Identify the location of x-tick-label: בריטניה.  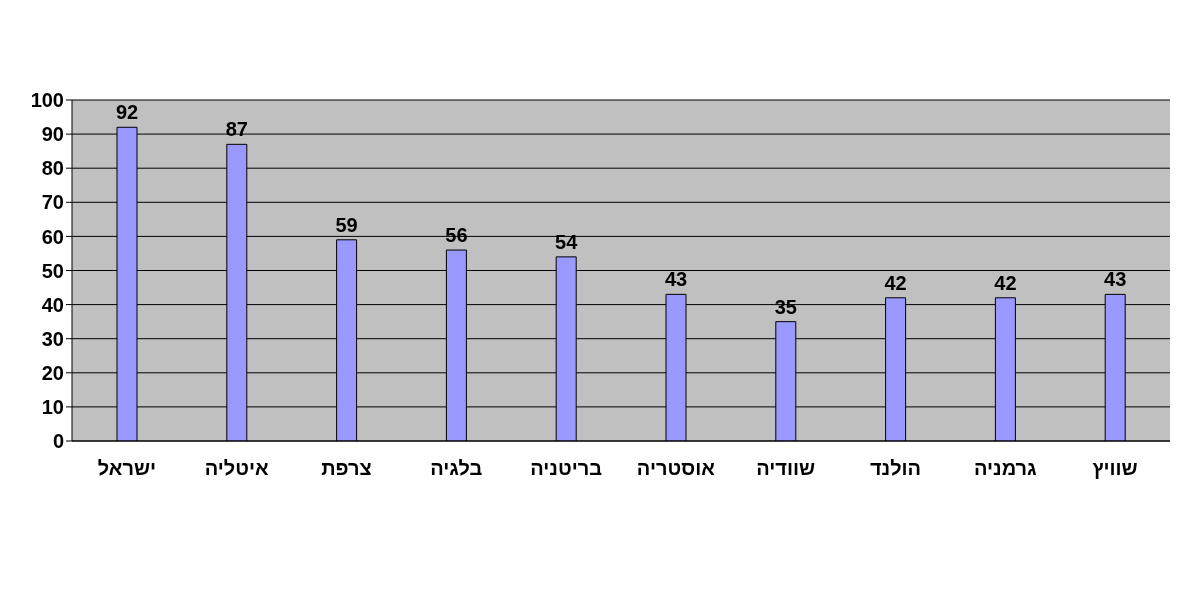
(566, 468).